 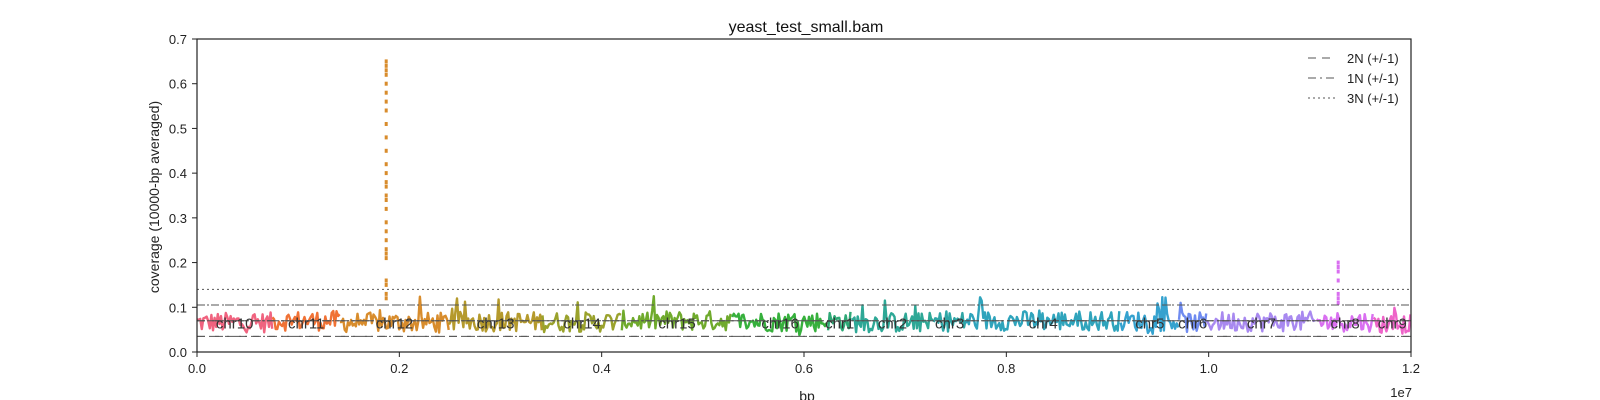 I want to click on x-axis-offset: 1e7, so click(x=1401, y=392).